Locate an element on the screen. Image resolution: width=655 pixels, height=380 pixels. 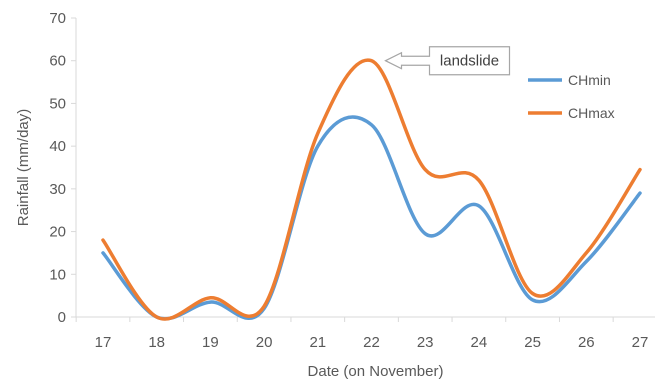
y-tick-label: 10 is located at coordinates (57, 274).